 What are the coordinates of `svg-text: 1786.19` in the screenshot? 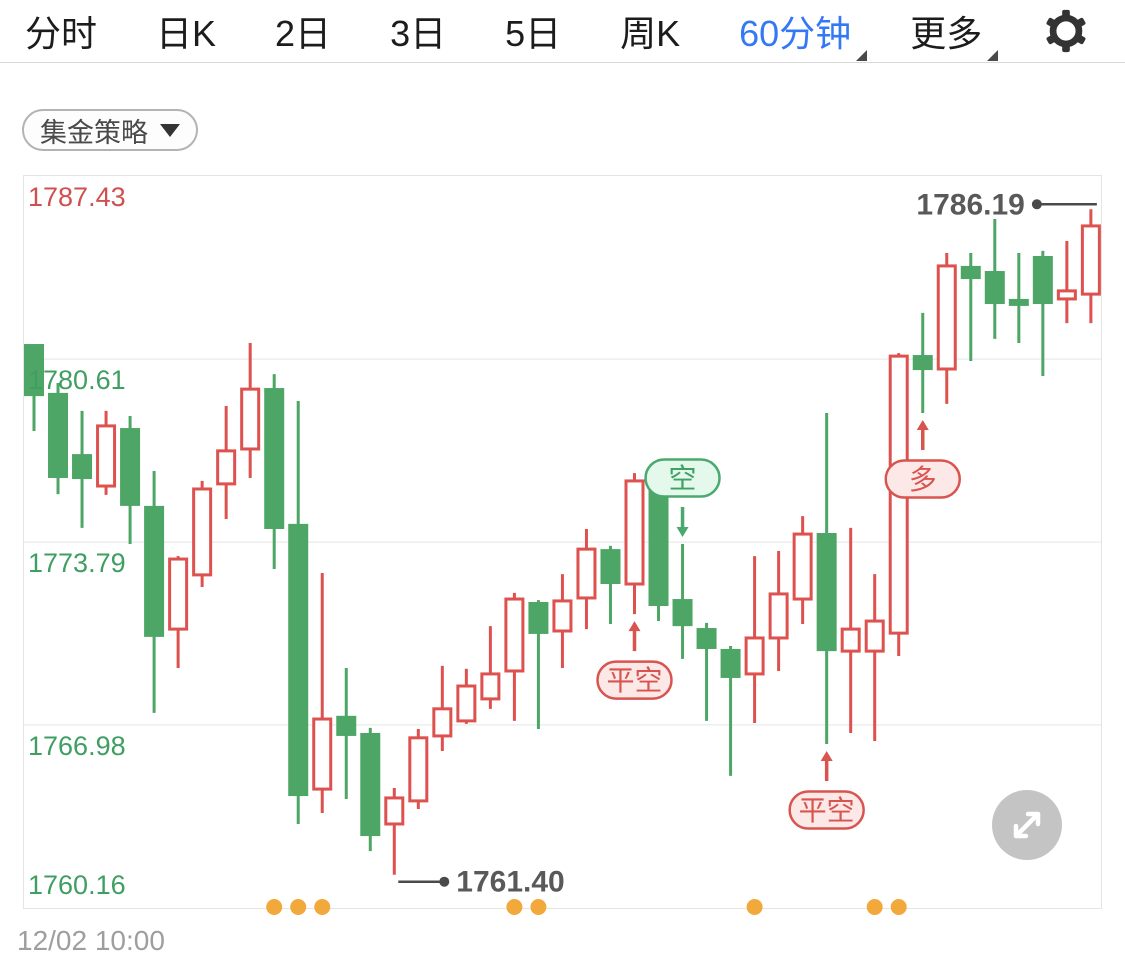 It's located at (970, 204).